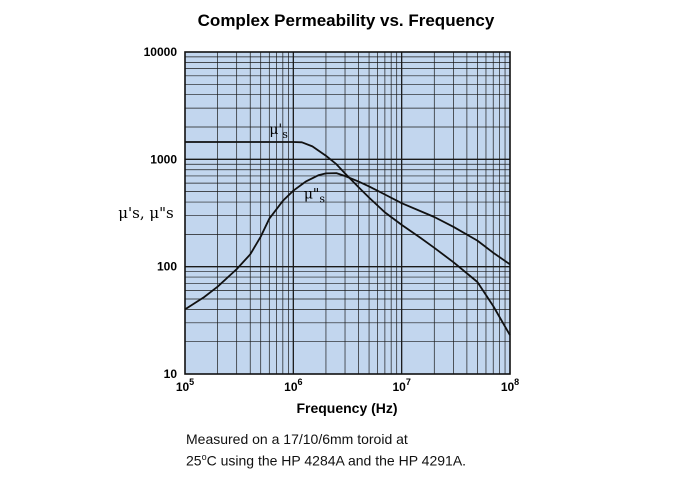 The height and width of the screenshot is (477, 700). I want to click on caption-line-1: Measured on a 17/10/6mm toroid at, so click(297, 439).